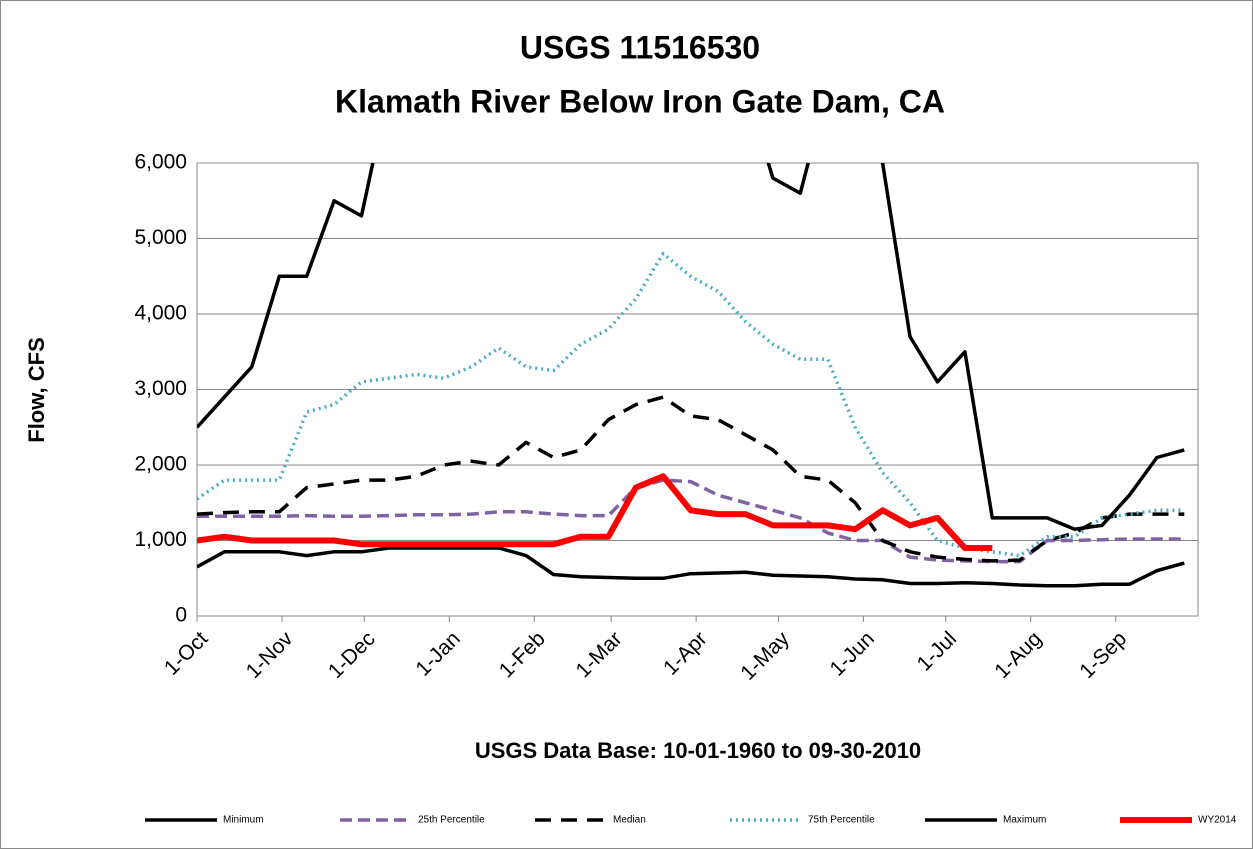 The image size is (1253, 849). Describe the element at coordinates (160, 464) in the screenshot. I see `y-tick-label: 2,000` at that location.